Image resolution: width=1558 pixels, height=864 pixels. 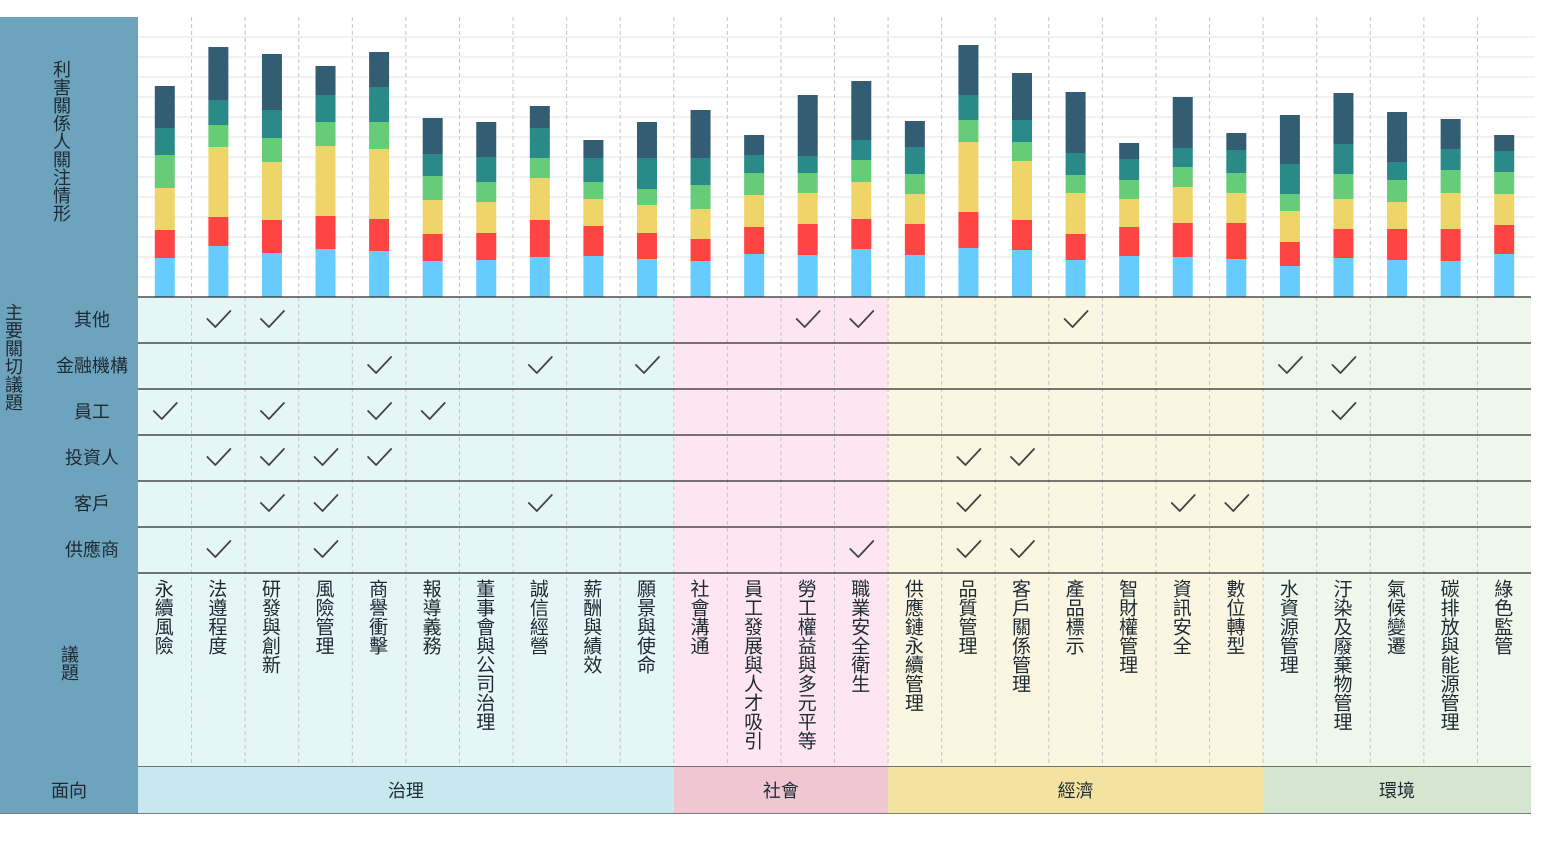 What do you see at coordinates (69, 670) in the screenshot?
I see `issue-row-header-cell` at bounding box center [69, 670].